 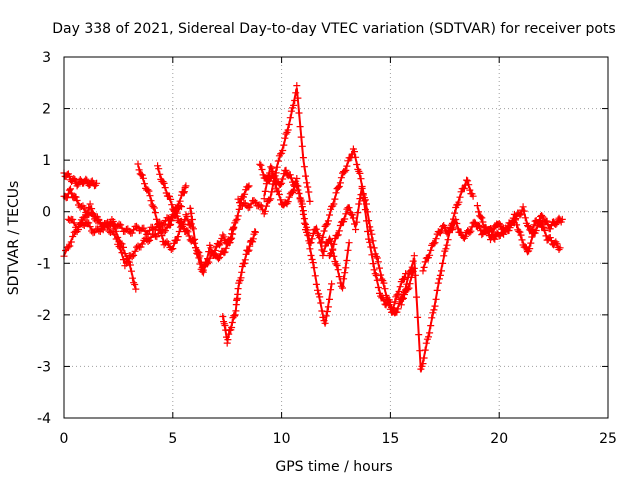 I want to click on x-tick-label: 0, so click(x=64, y=439).